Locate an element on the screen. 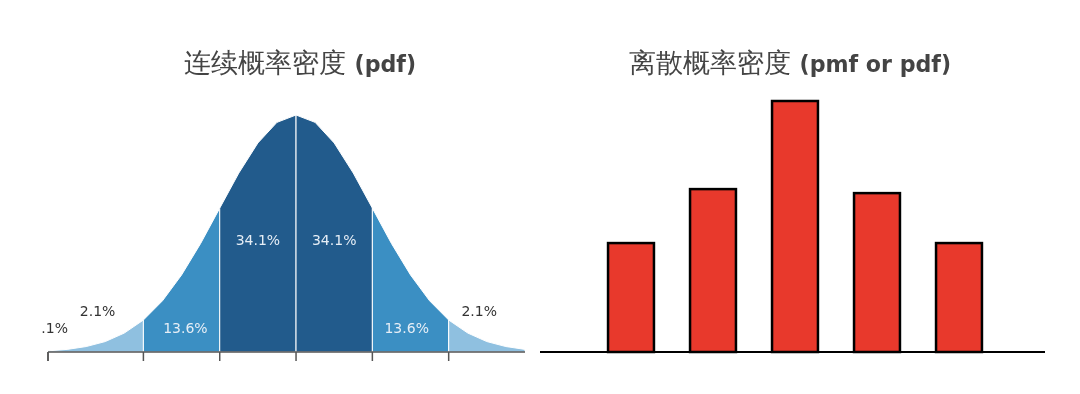  chart-title: 离散概率密度 (pmf or pdf) is located at coordinates (790, 62).